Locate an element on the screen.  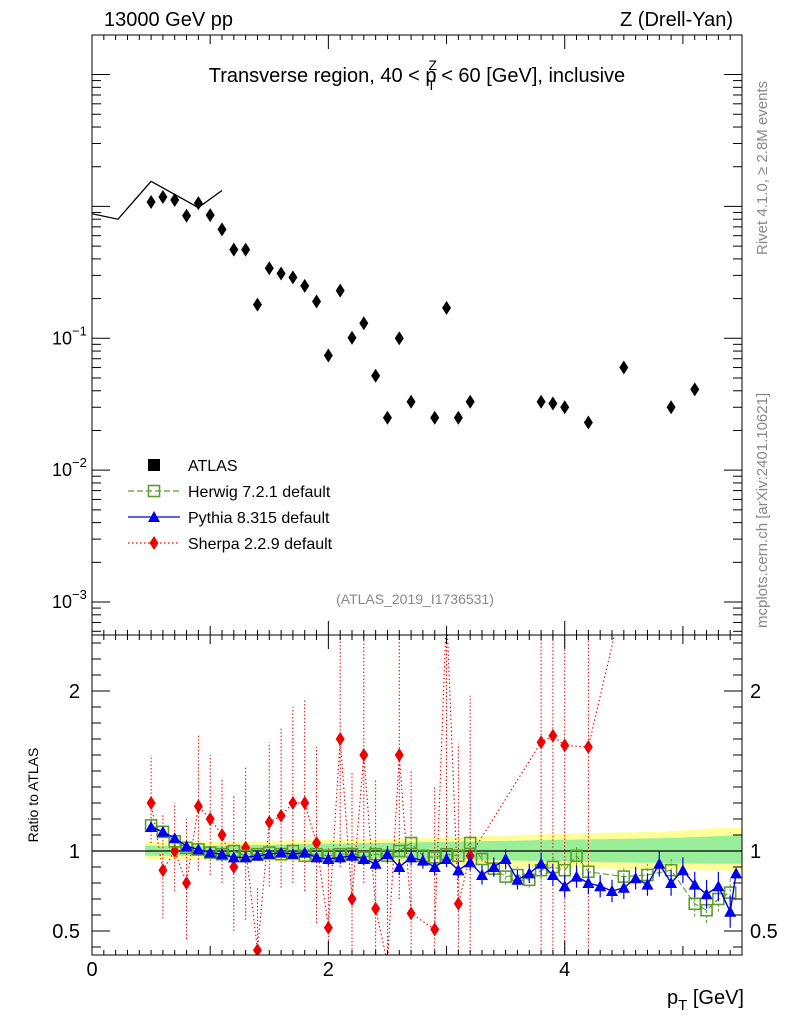
mcplots-label: mcplots.cern.ch [arXiv:2401.10621] is located at coordinates (762, 510).